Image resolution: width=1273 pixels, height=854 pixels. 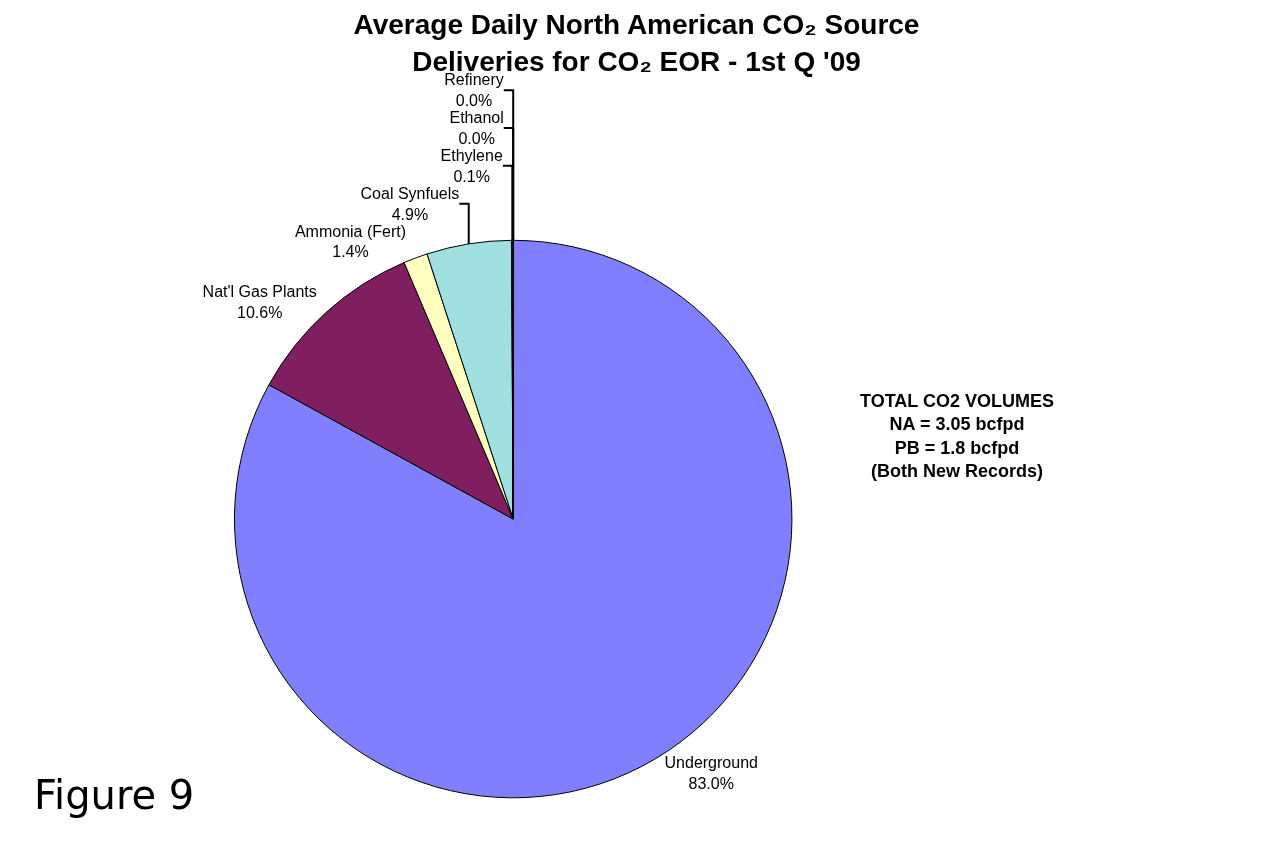 What do you see at coordinates (711, 783) in the screenshot?
I see `data-label: 83.0%` at bounding box center [711, 783].